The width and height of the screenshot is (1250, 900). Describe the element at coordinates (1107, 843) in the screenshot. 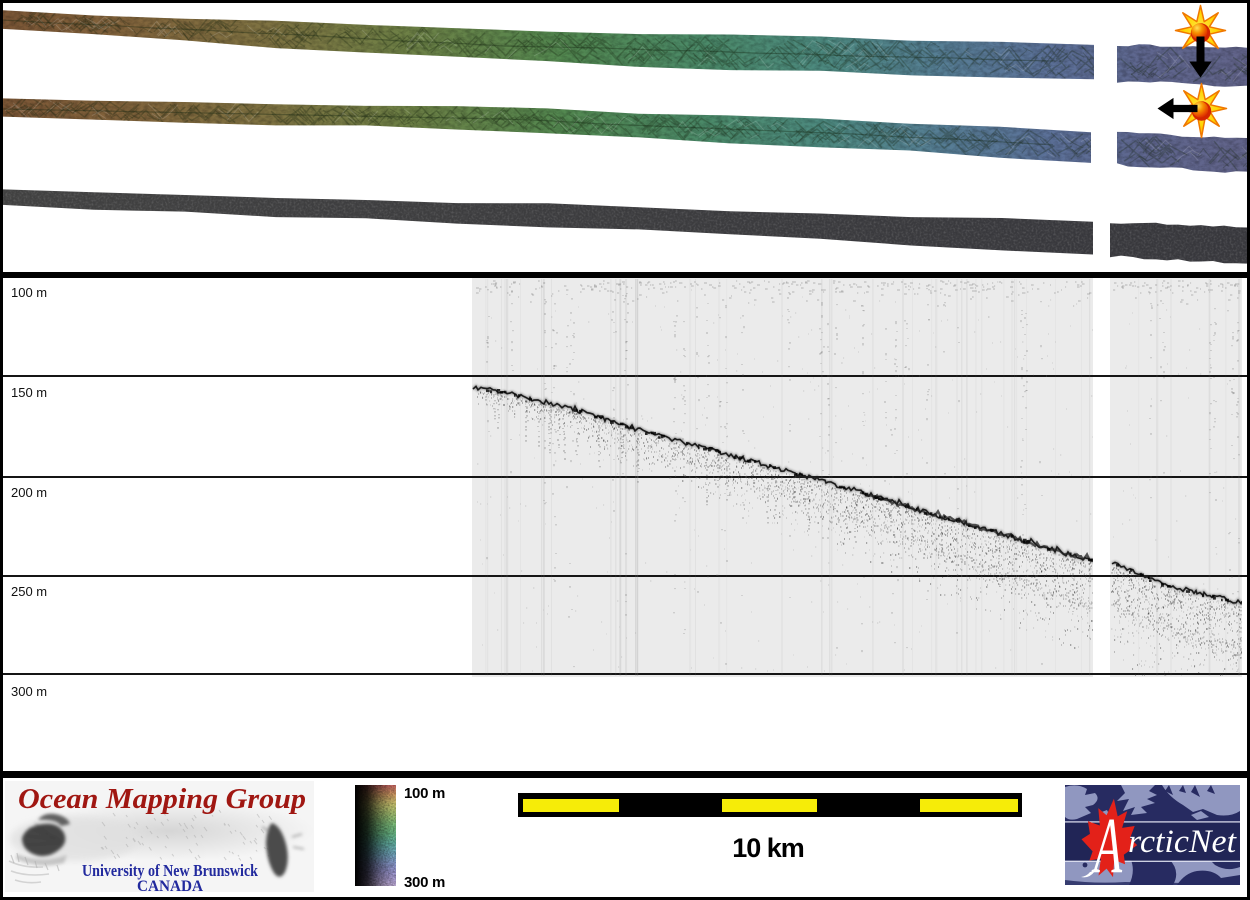

I see `svg-text: A` at that location.